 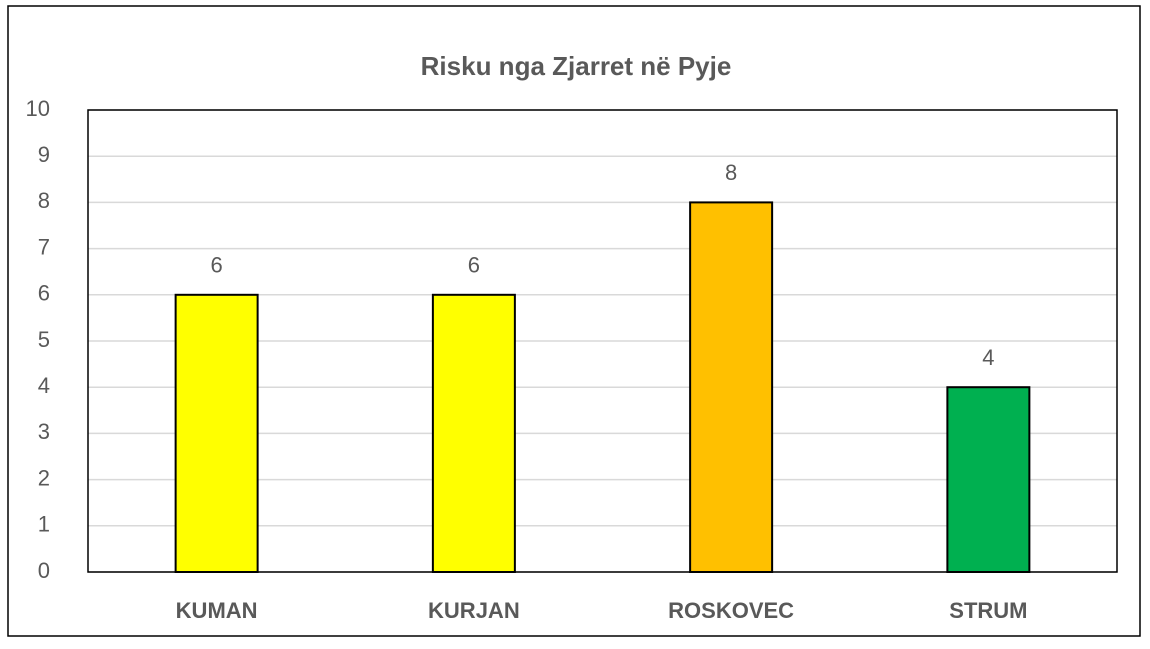 What do you see at coordinates (44, 200) in the screenshot?
I see `y-tick-label: 8` at bounding box center [44, 200].